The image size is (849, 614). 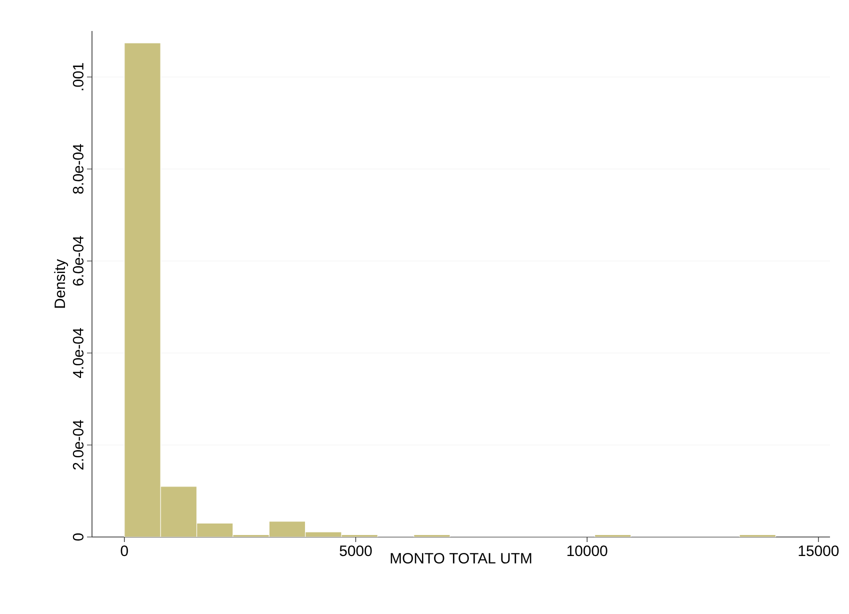 I want to click on x-axis-title: MONTO TOTAL UTM, so click(x=461, y=558).